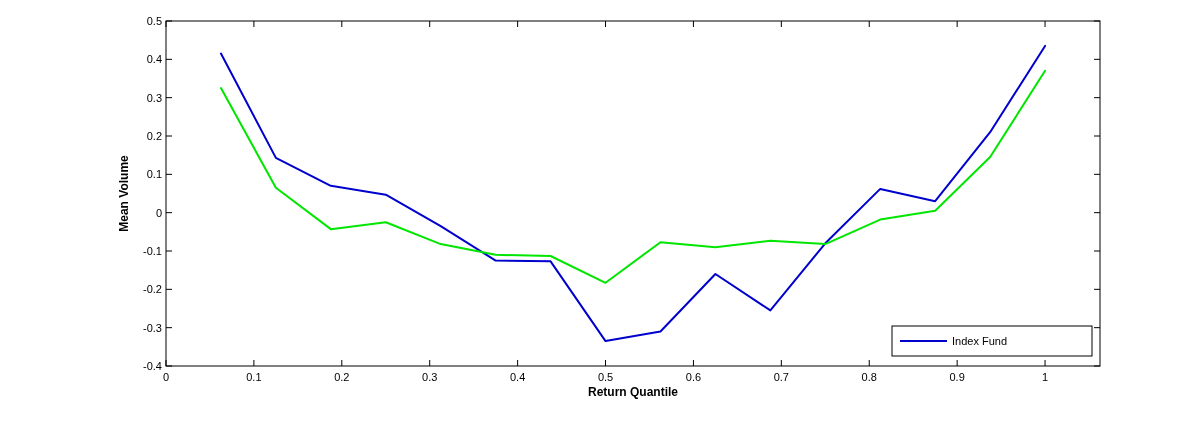  I want to click on y-tick-label: 0.5, so click(154, 21).